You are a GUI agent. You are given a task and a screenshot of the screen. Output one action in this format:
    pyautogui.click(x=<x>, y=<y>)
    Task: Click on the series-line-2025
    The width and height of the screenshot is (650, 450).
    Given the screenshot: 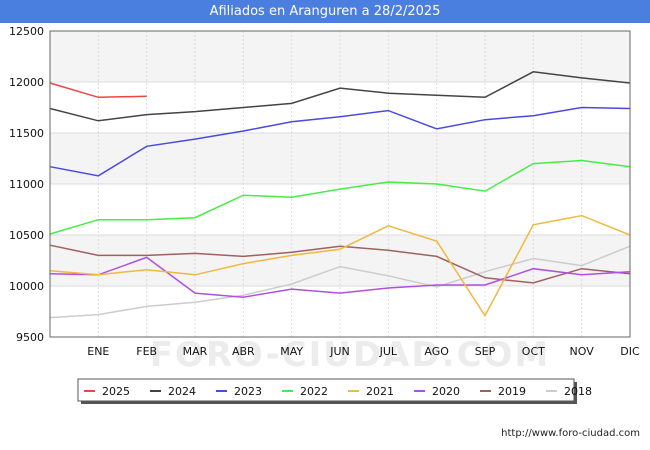 What is the action you would take?
    pyautogui.click(x=98, y=90)
    